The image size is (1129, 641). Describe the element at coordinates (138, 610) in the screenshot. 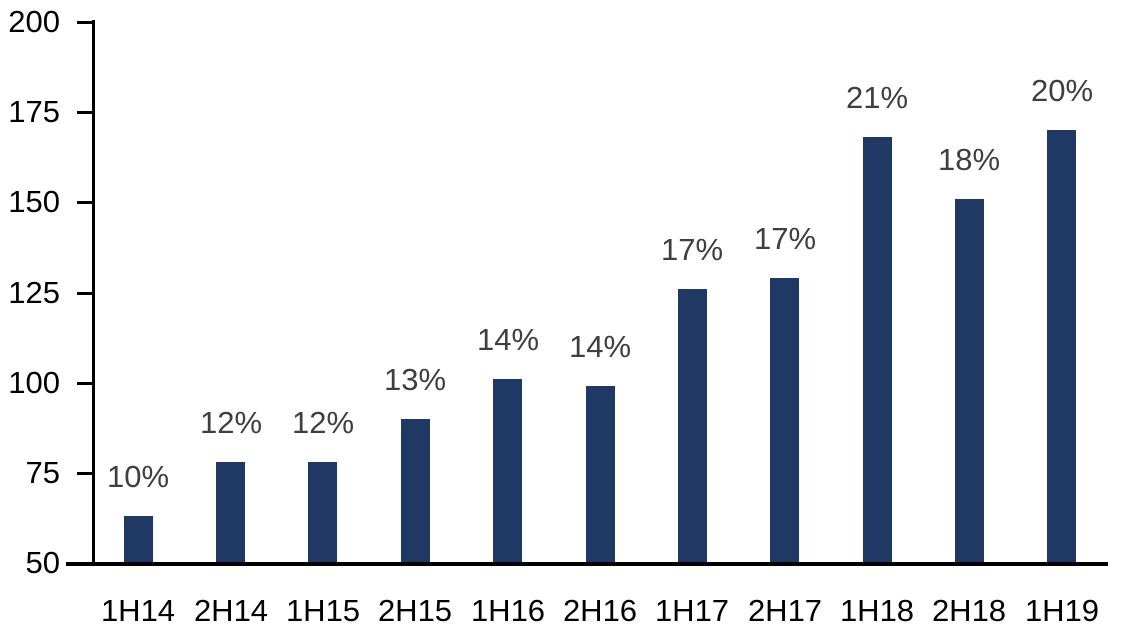

I see `x-axis-tick-label: 1H14` at that location.